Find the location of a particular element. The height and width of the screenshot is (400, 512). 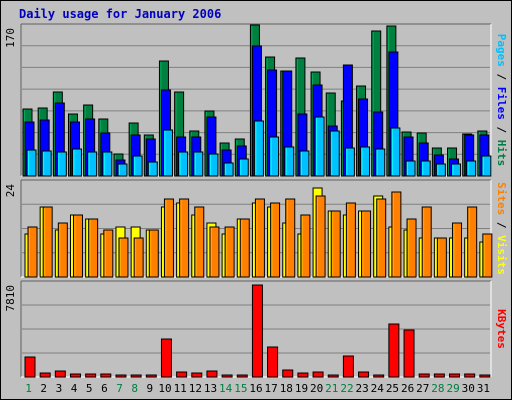

day-tick-label: 4 is located at coordinates (74, 388).